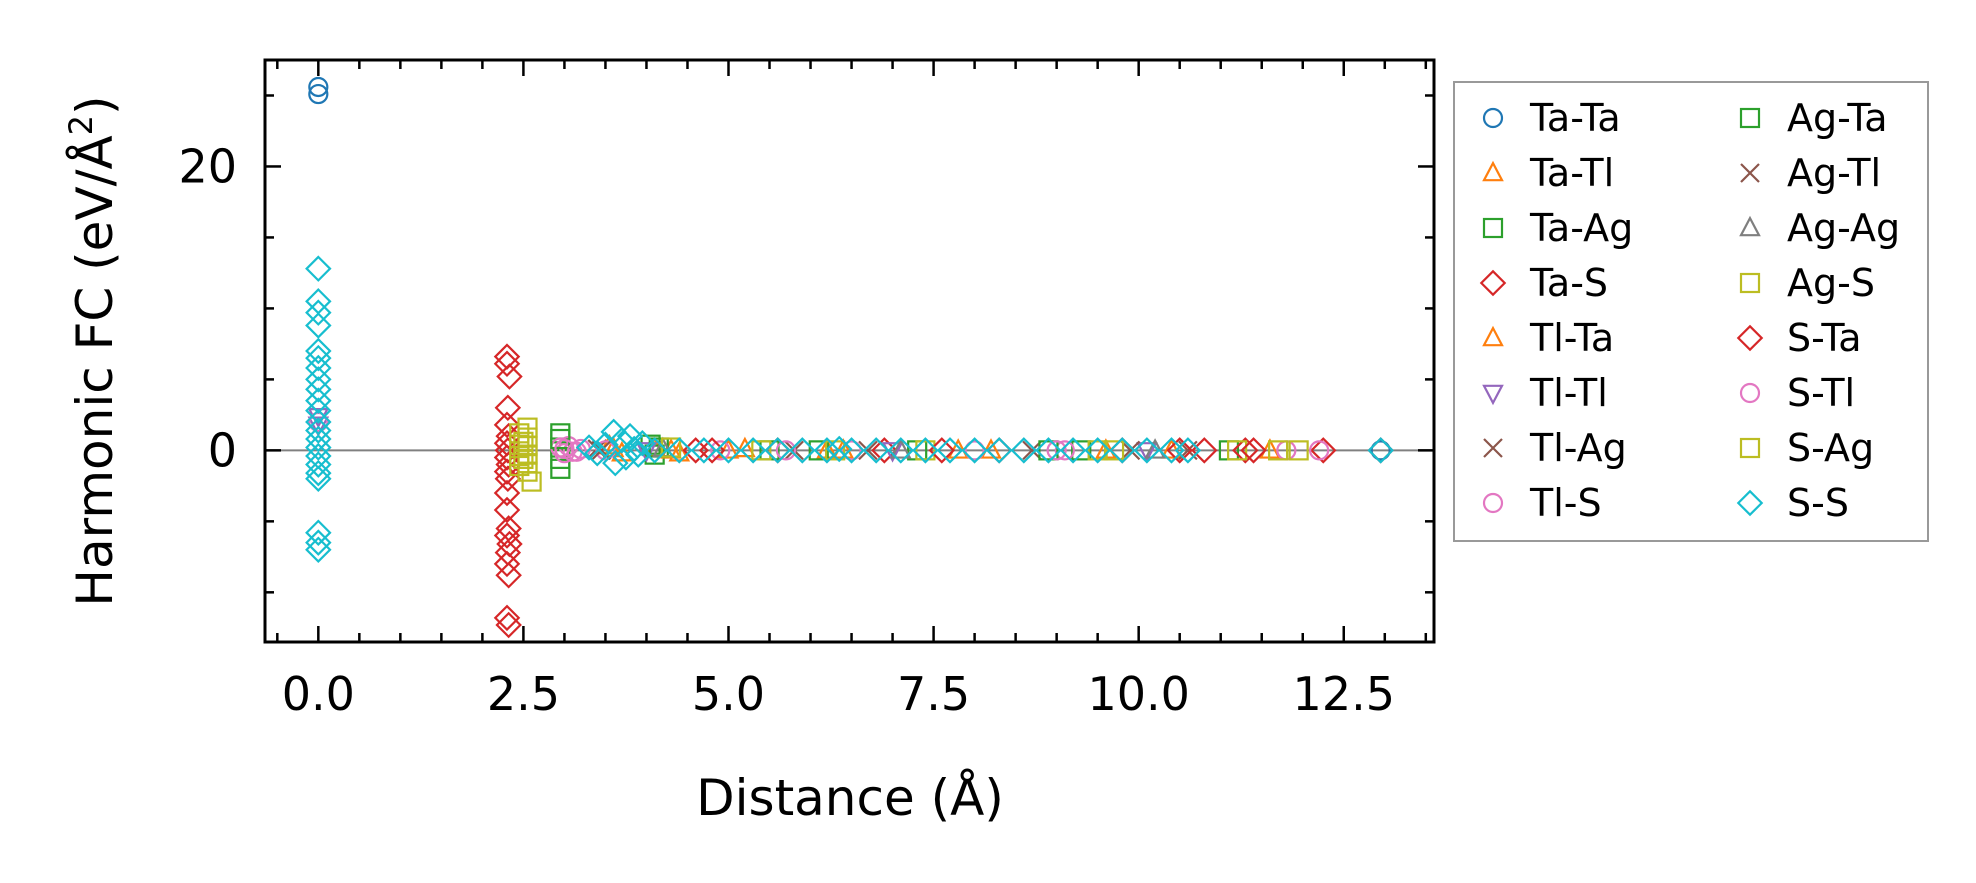  What do you see at coordinates (1565, 503) in the screenshot?
I see `legend-label: Tl-S` at bounding box center [1565, 503].